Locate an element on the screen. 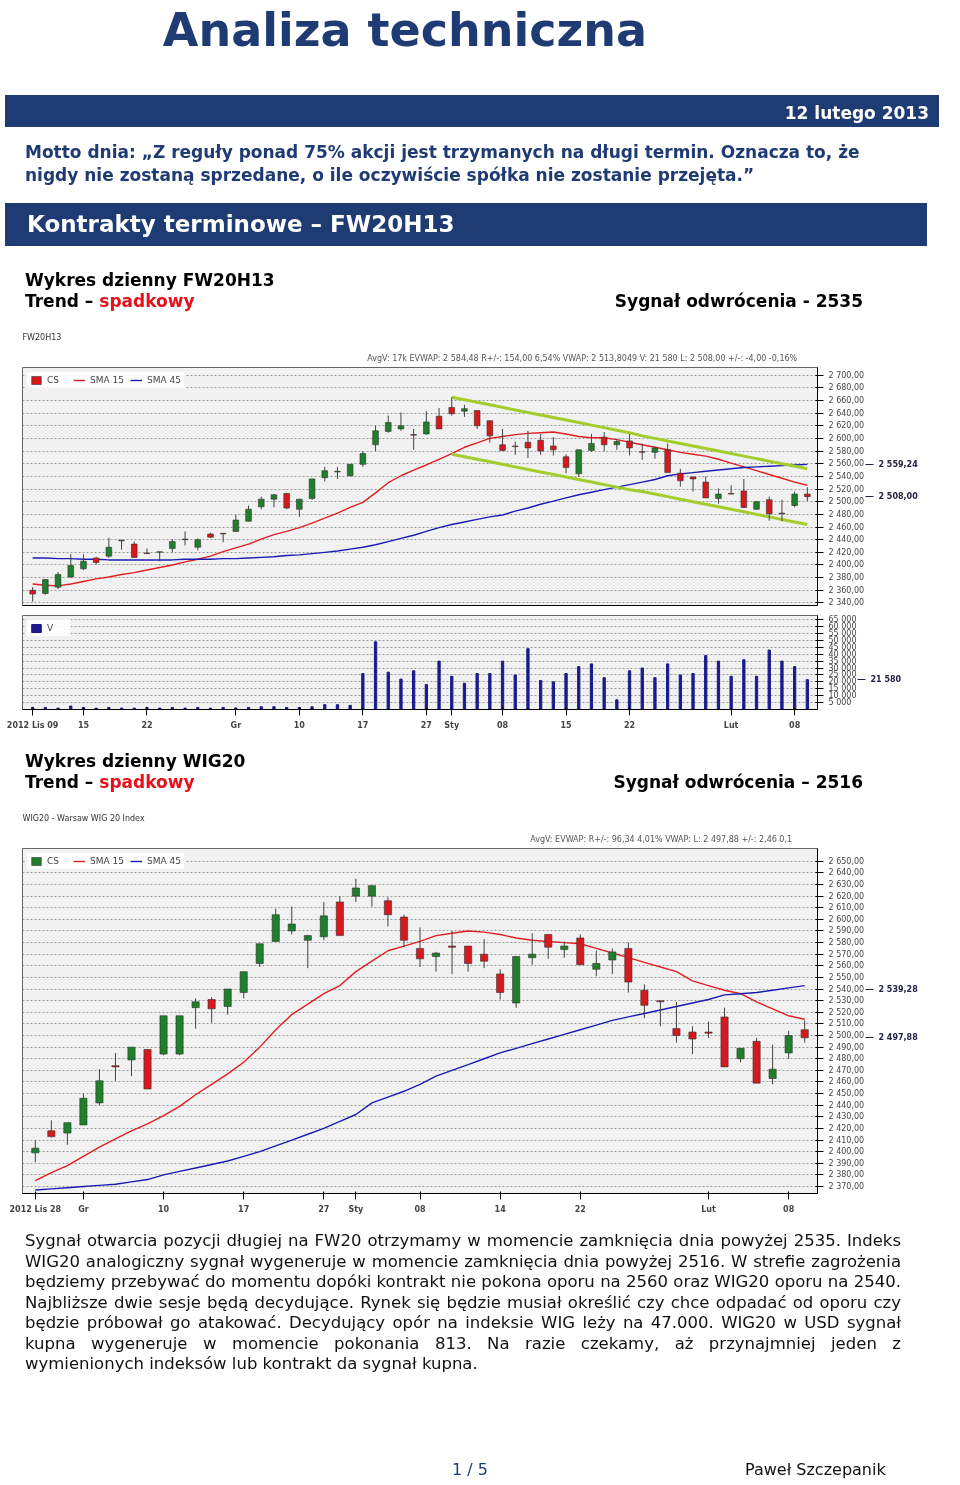  y-tick-label: 2 620,00 is located at coordinates (846, 426).